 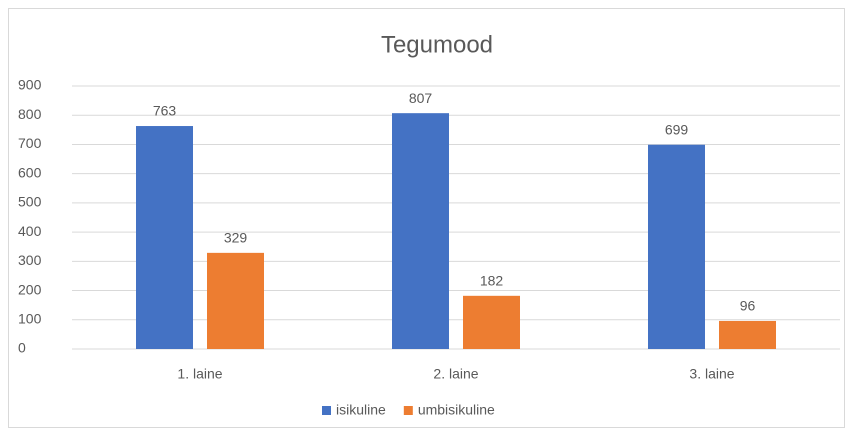 What do you see at coordinates (30, 172) in the screenshot?
I see `y-tick-label: 600` at bounding box center [30, 172].